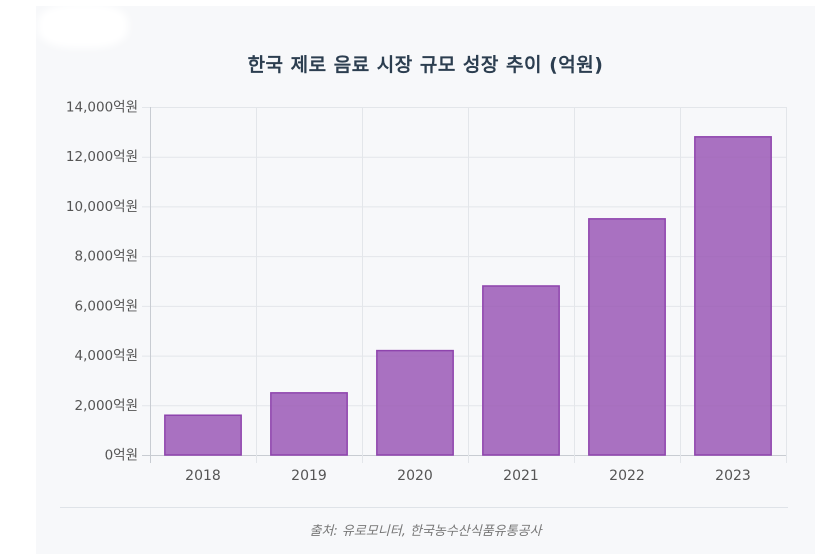 The image size is (821, 554). I want to click on y-tick-label: 0억원, so click(121, 456).